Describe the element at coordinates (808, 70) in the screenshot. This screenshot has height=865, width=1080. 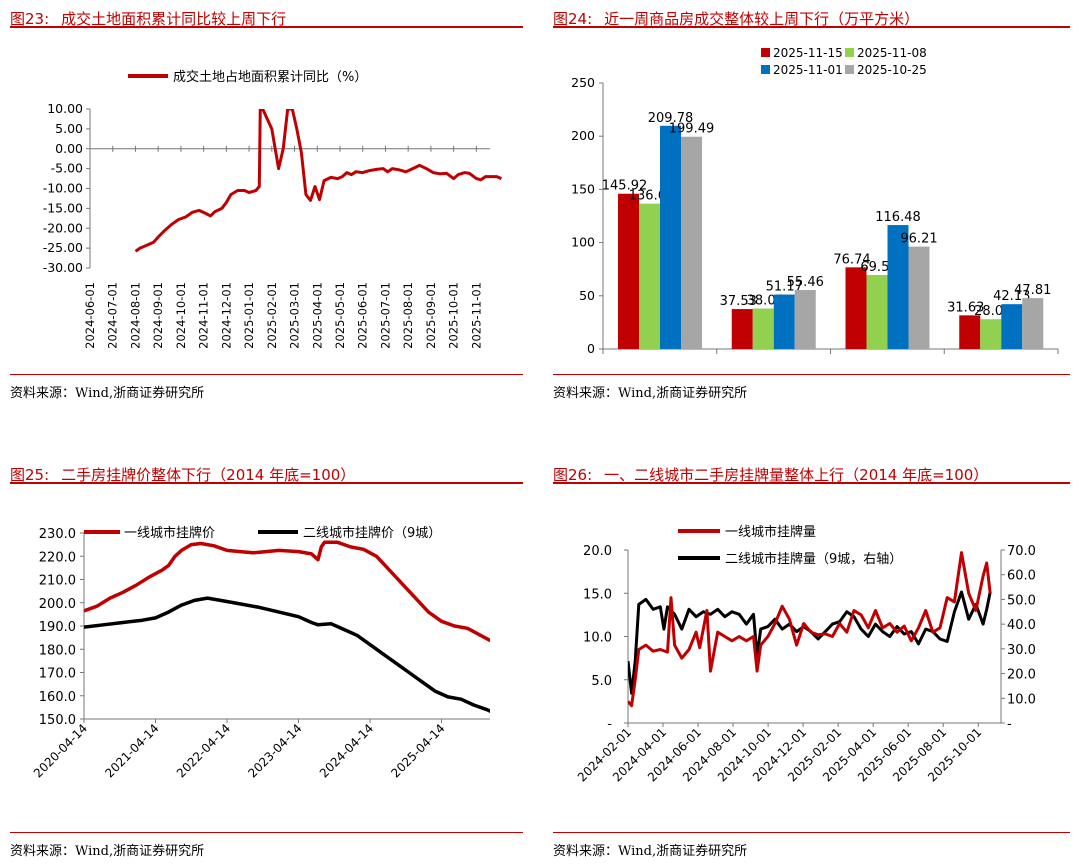
I see `legend-label: 2025-11-01` at that location.